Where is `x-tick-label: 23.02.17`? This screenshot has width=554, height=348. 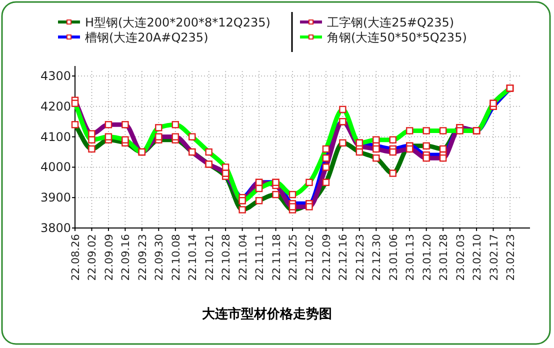
x-tick-label: 23.02.17 is located at coordinates (494, 257).